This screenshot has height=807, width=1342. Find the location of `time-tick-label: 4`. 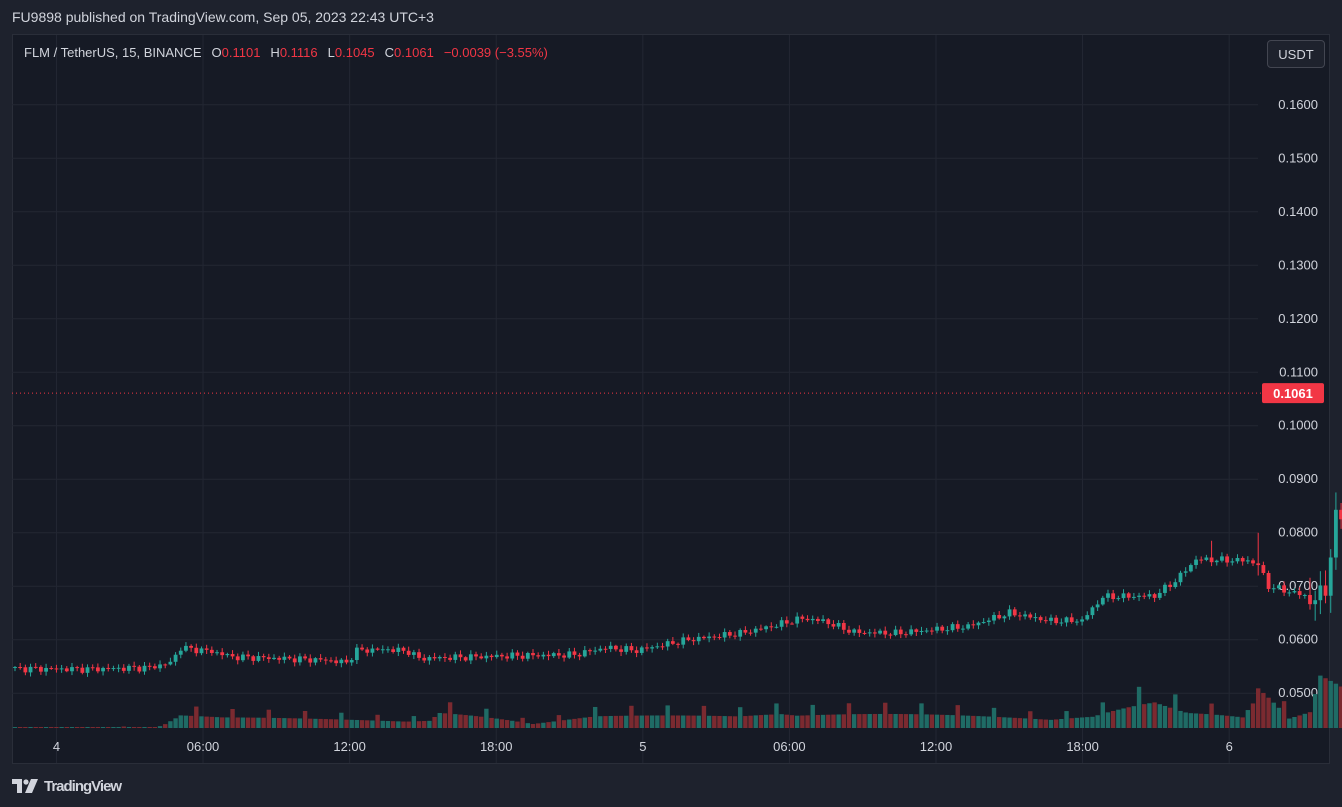

time-tick-label: 4 is located at coordinates (56, 746).